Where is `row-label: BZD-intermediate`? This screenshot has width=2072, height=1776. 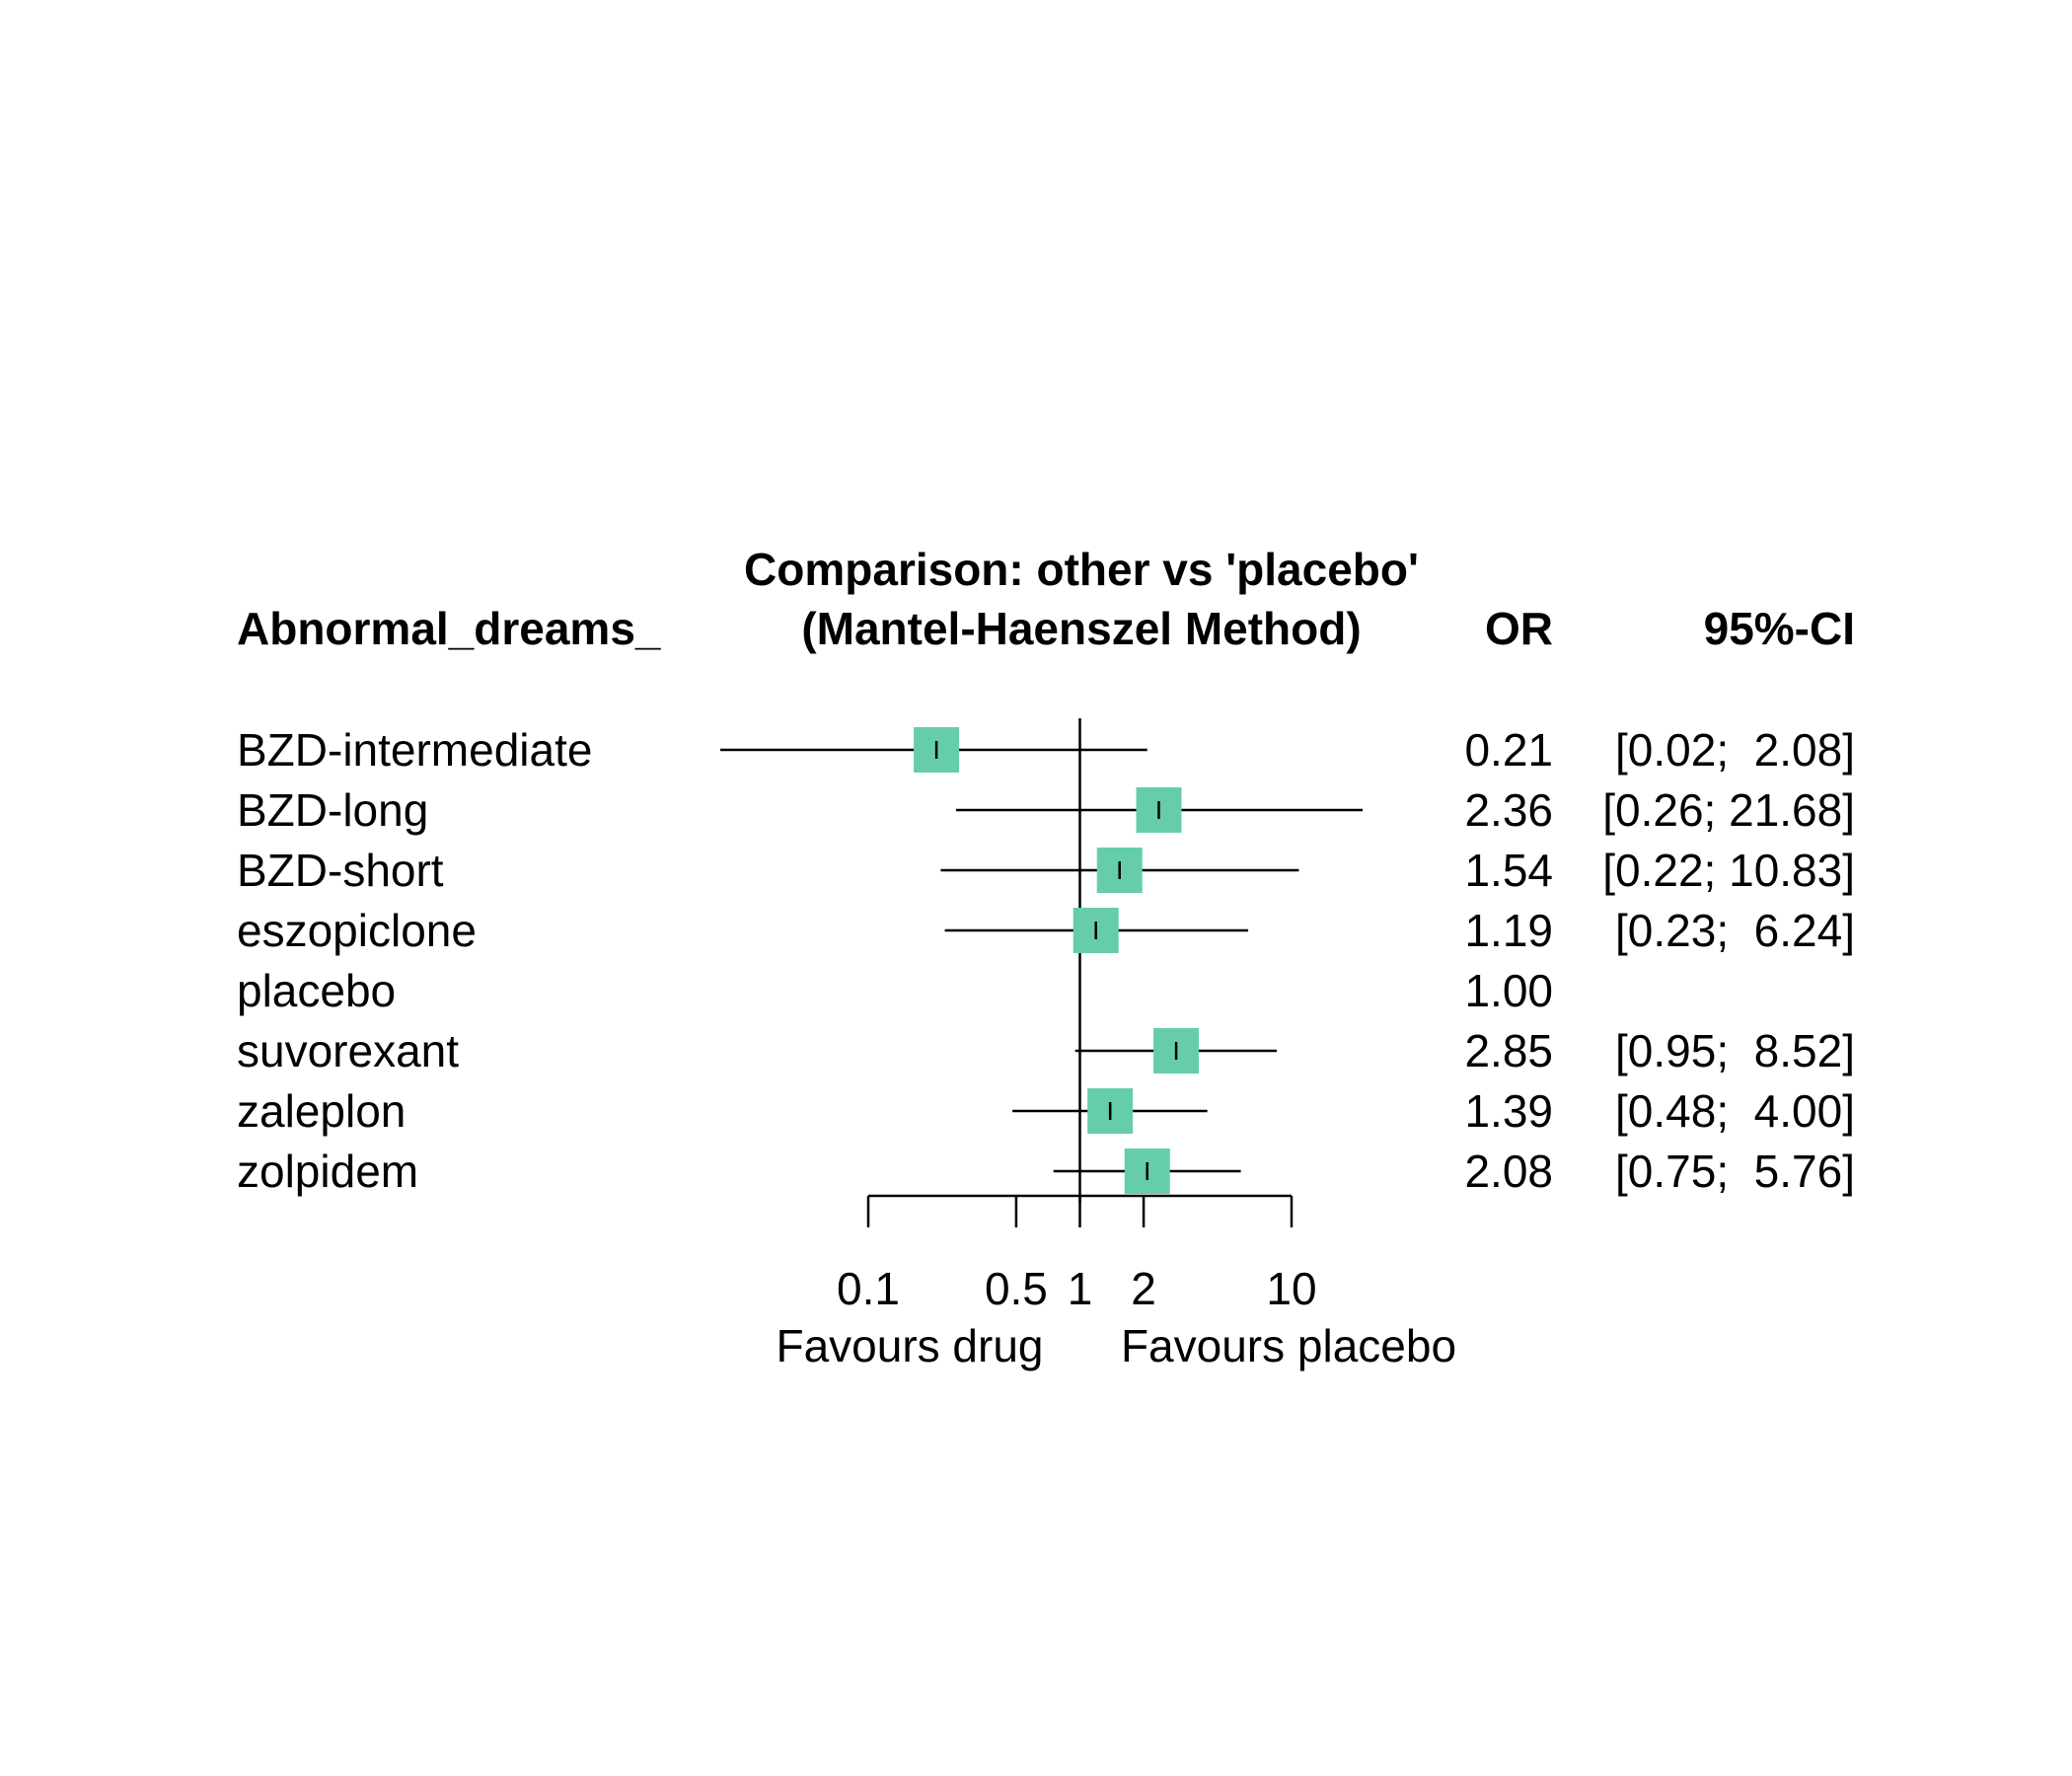
row-label: BZD-intermediate is located at coordinates (415, 750).